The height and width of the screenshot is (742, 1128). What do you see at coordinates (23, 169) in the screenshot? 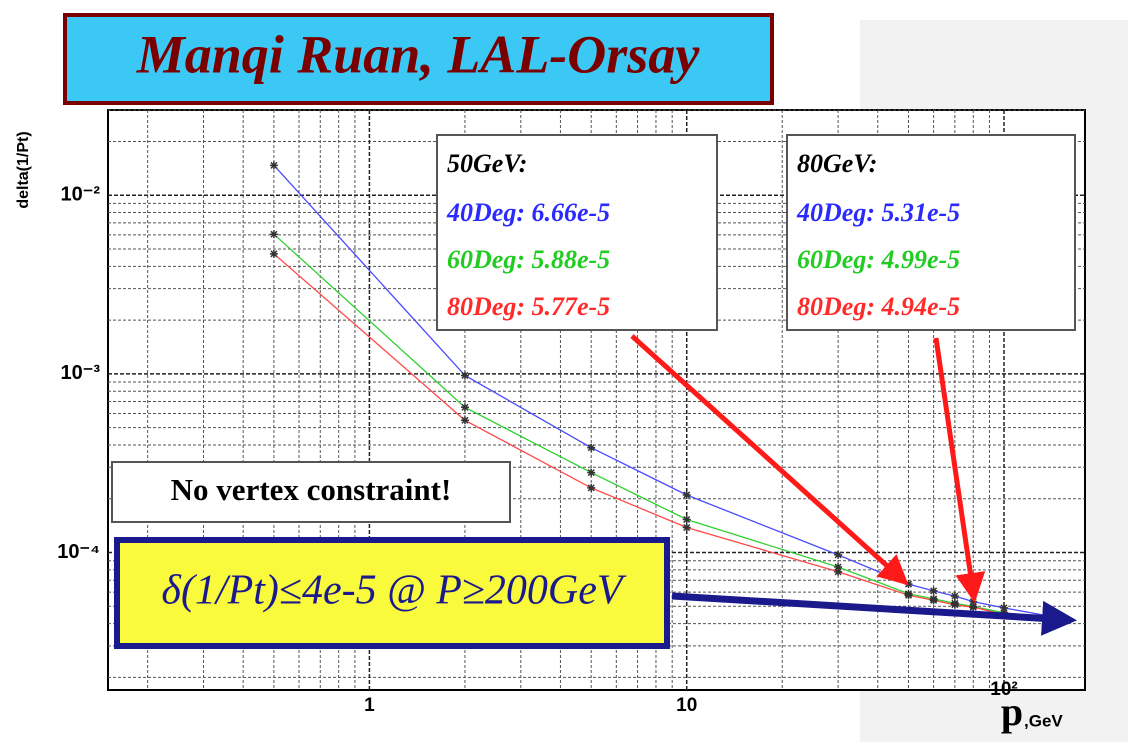
I see `y-axis-label: delta(1/Pt)` at bounding box center [23, 169].